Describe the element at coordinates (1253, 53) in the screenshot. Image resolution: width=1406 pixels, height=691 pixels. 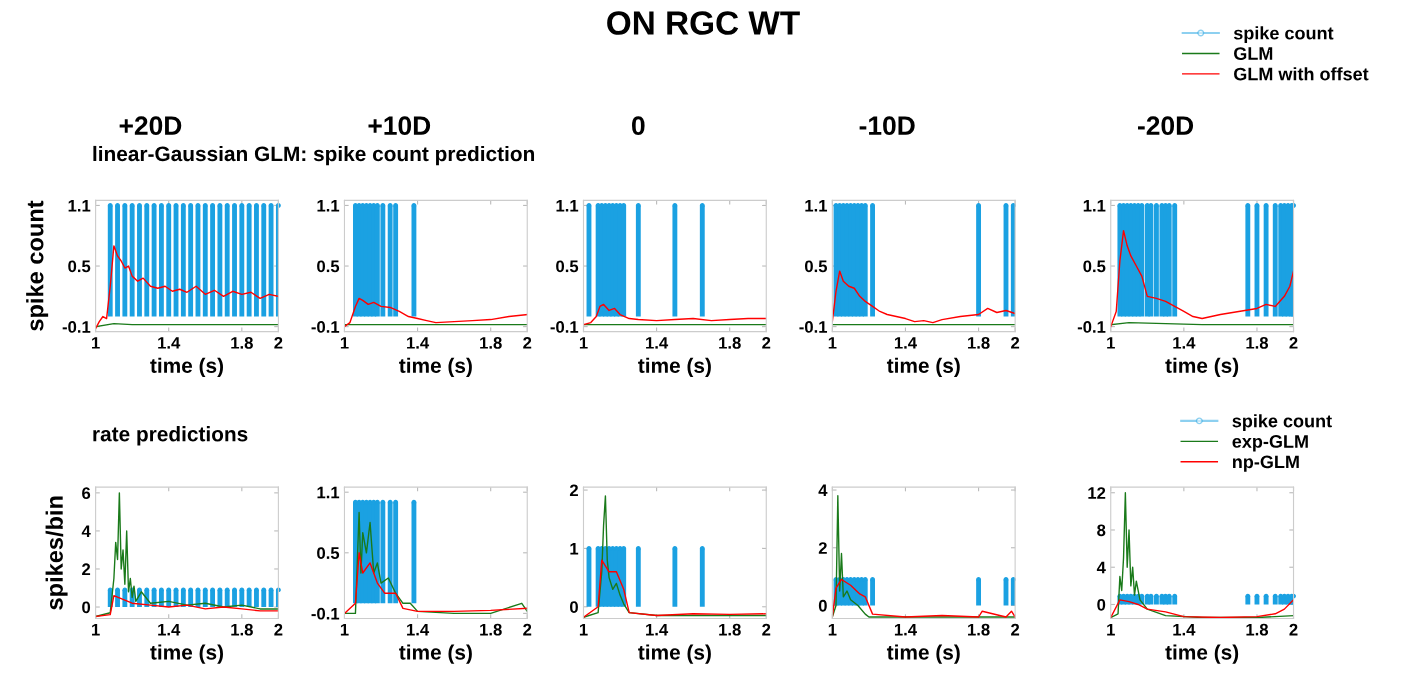
I see `legend-label: GLM` at that location.